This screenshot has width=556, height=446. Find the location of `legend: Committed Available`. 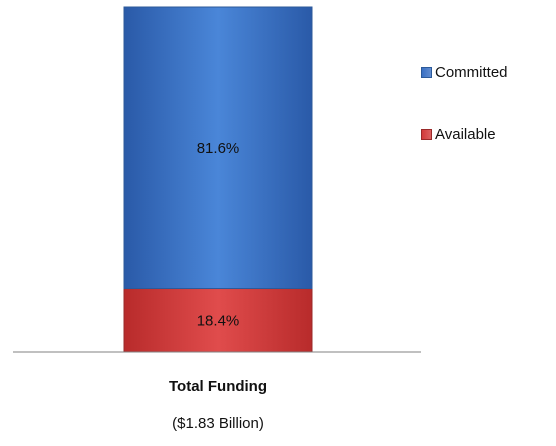

legend: Committed Available is located at coordinates (464, 124).